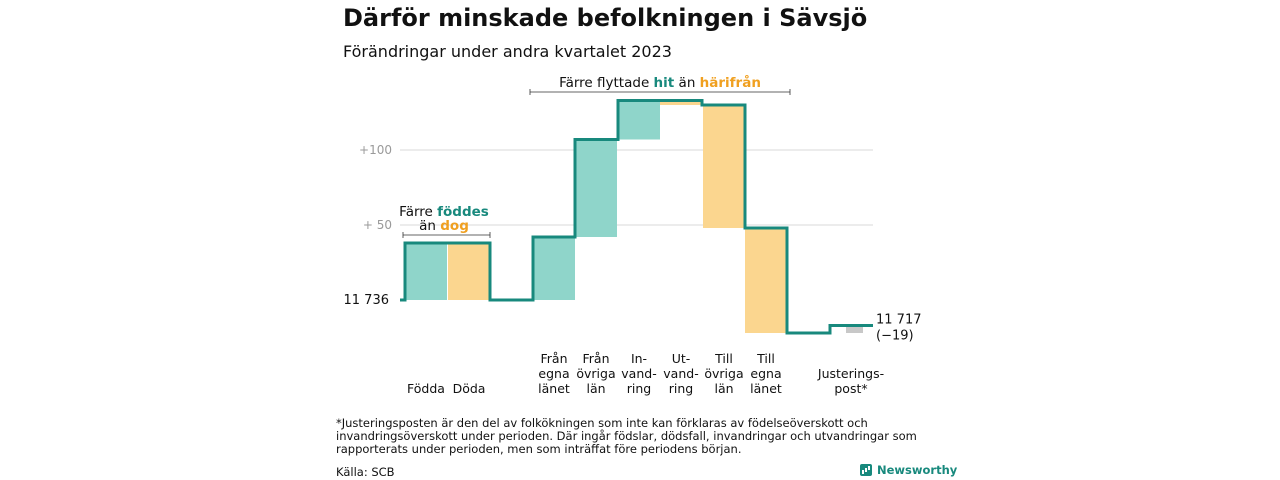  Describe the element at coordinates (377, 225) in the screenshot. I see `y-tick-label: + 50` at that location.